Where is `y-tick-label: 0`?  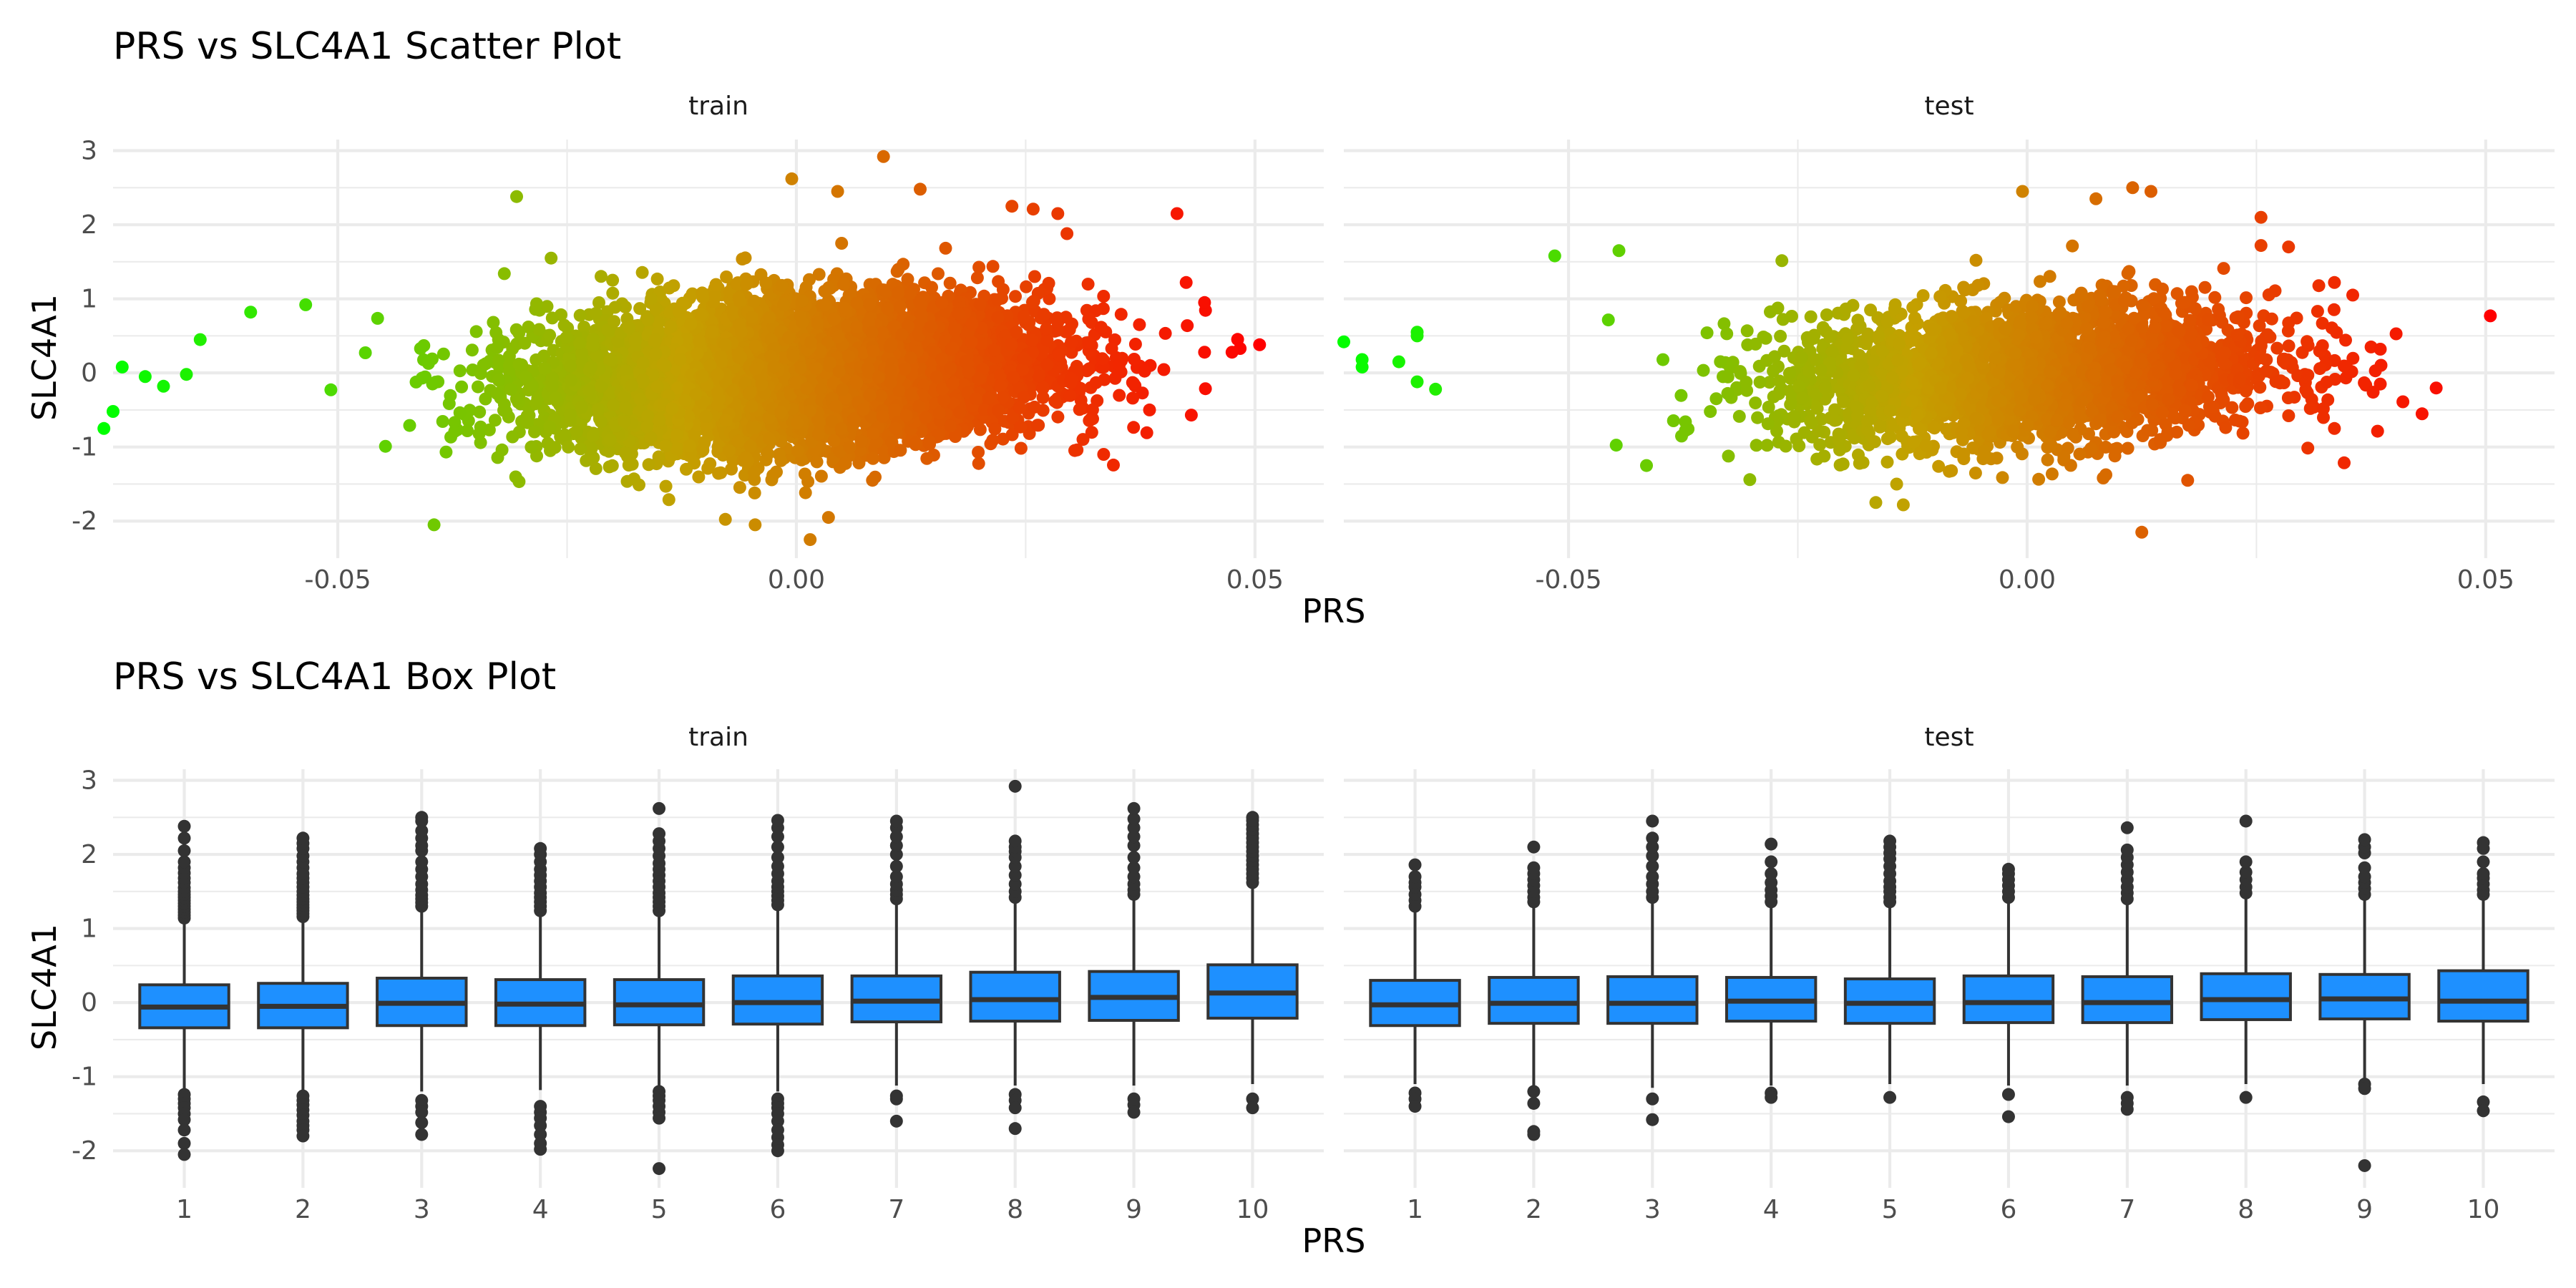 y-tick-label: 0 is located at coordinates (89, 373).